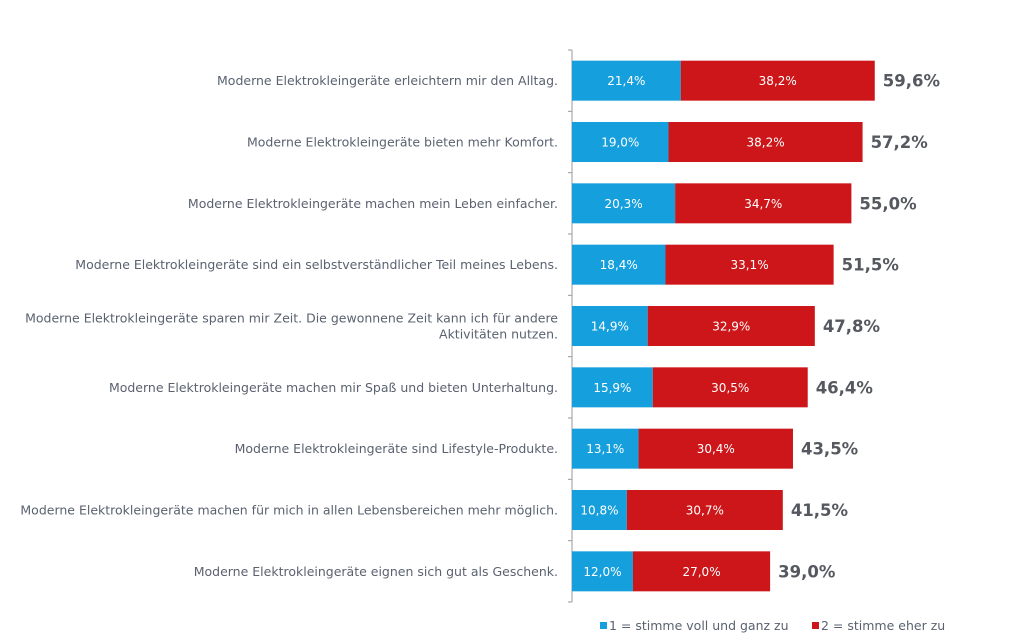 This screenshot has width=1024, height=642. I want to click on segment-value-label: 33,1%, so click(749, 265).